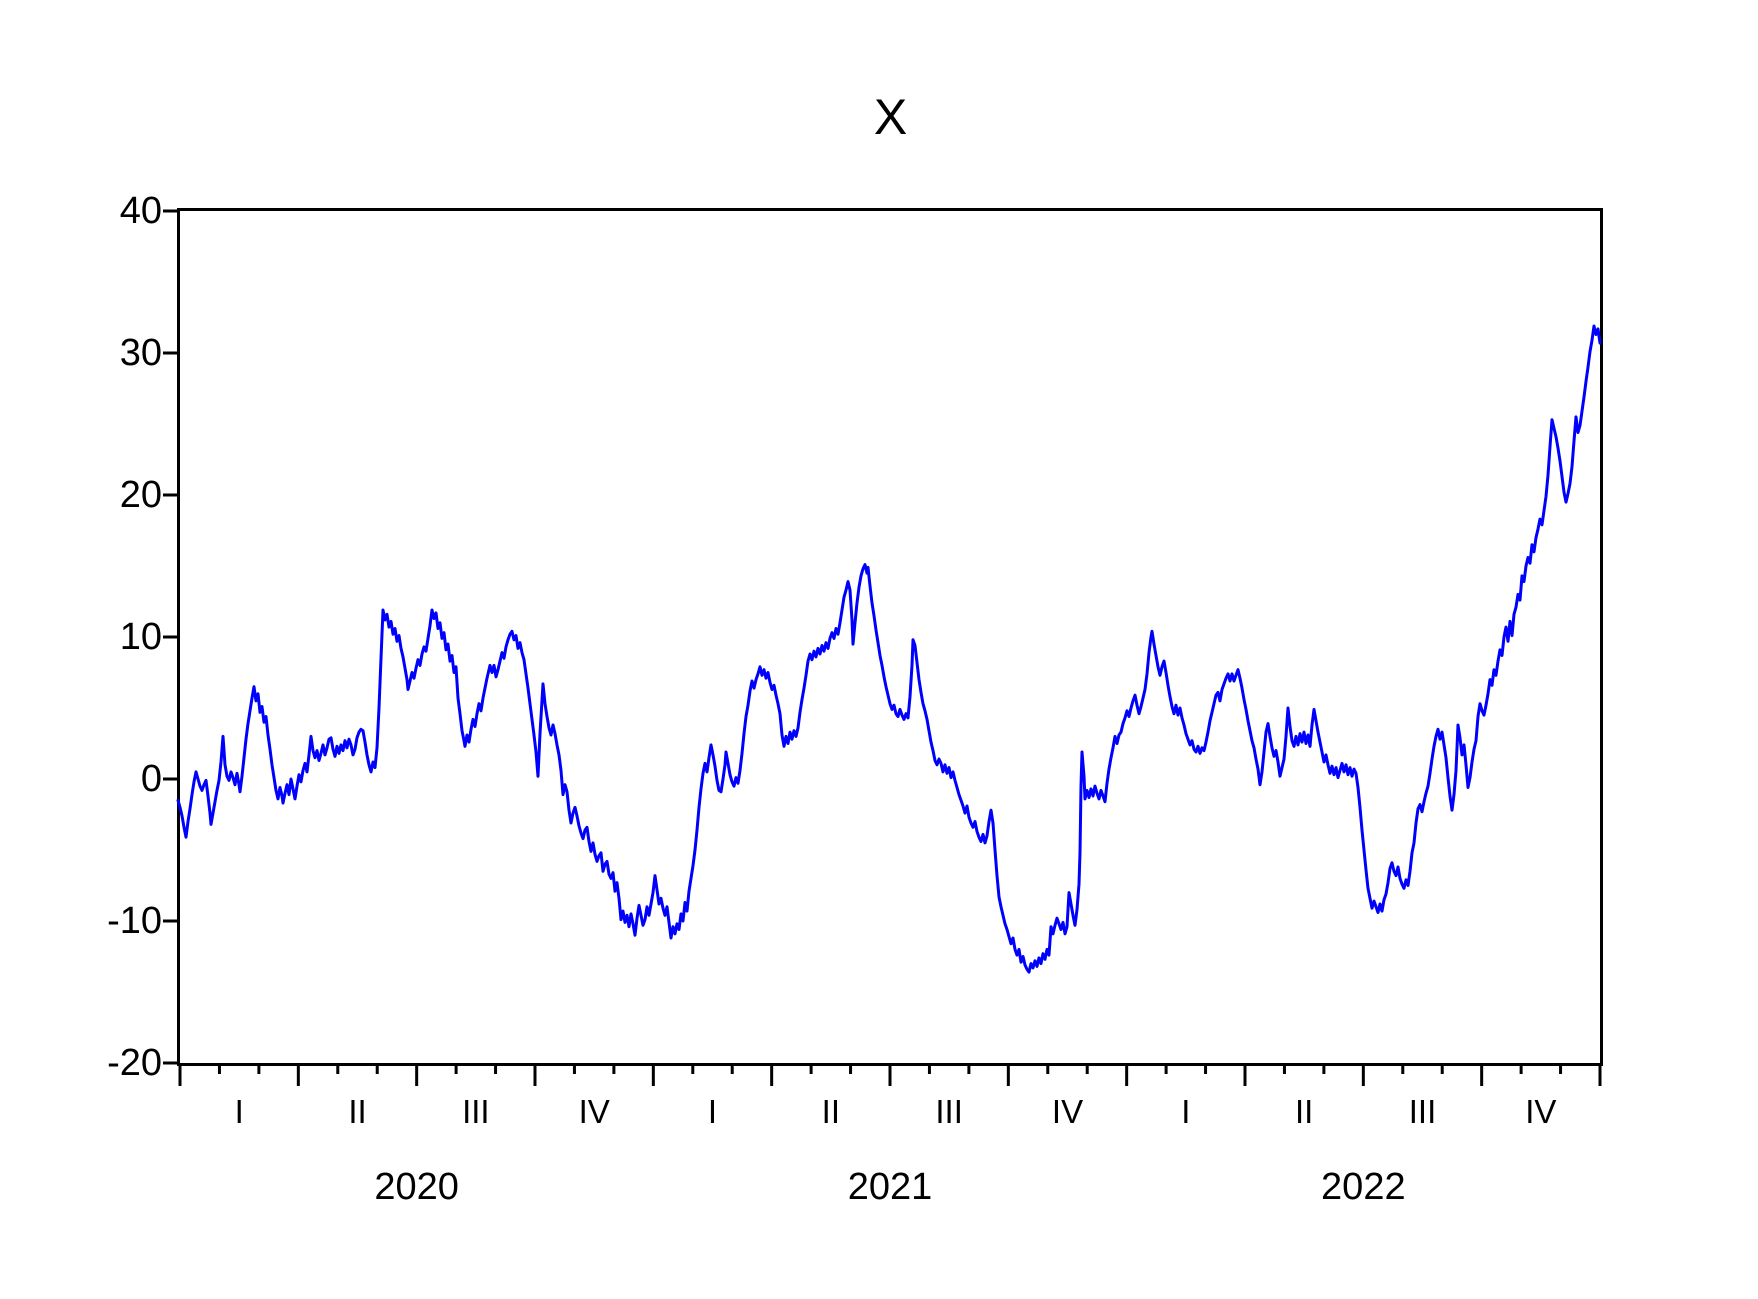 The height and width of the screenshot is (1299, 1758). What do you see at coordinates (140, 211) in the screenshot?
I see `y-axis-tick-label: 40` at bounding box center [140, 211].